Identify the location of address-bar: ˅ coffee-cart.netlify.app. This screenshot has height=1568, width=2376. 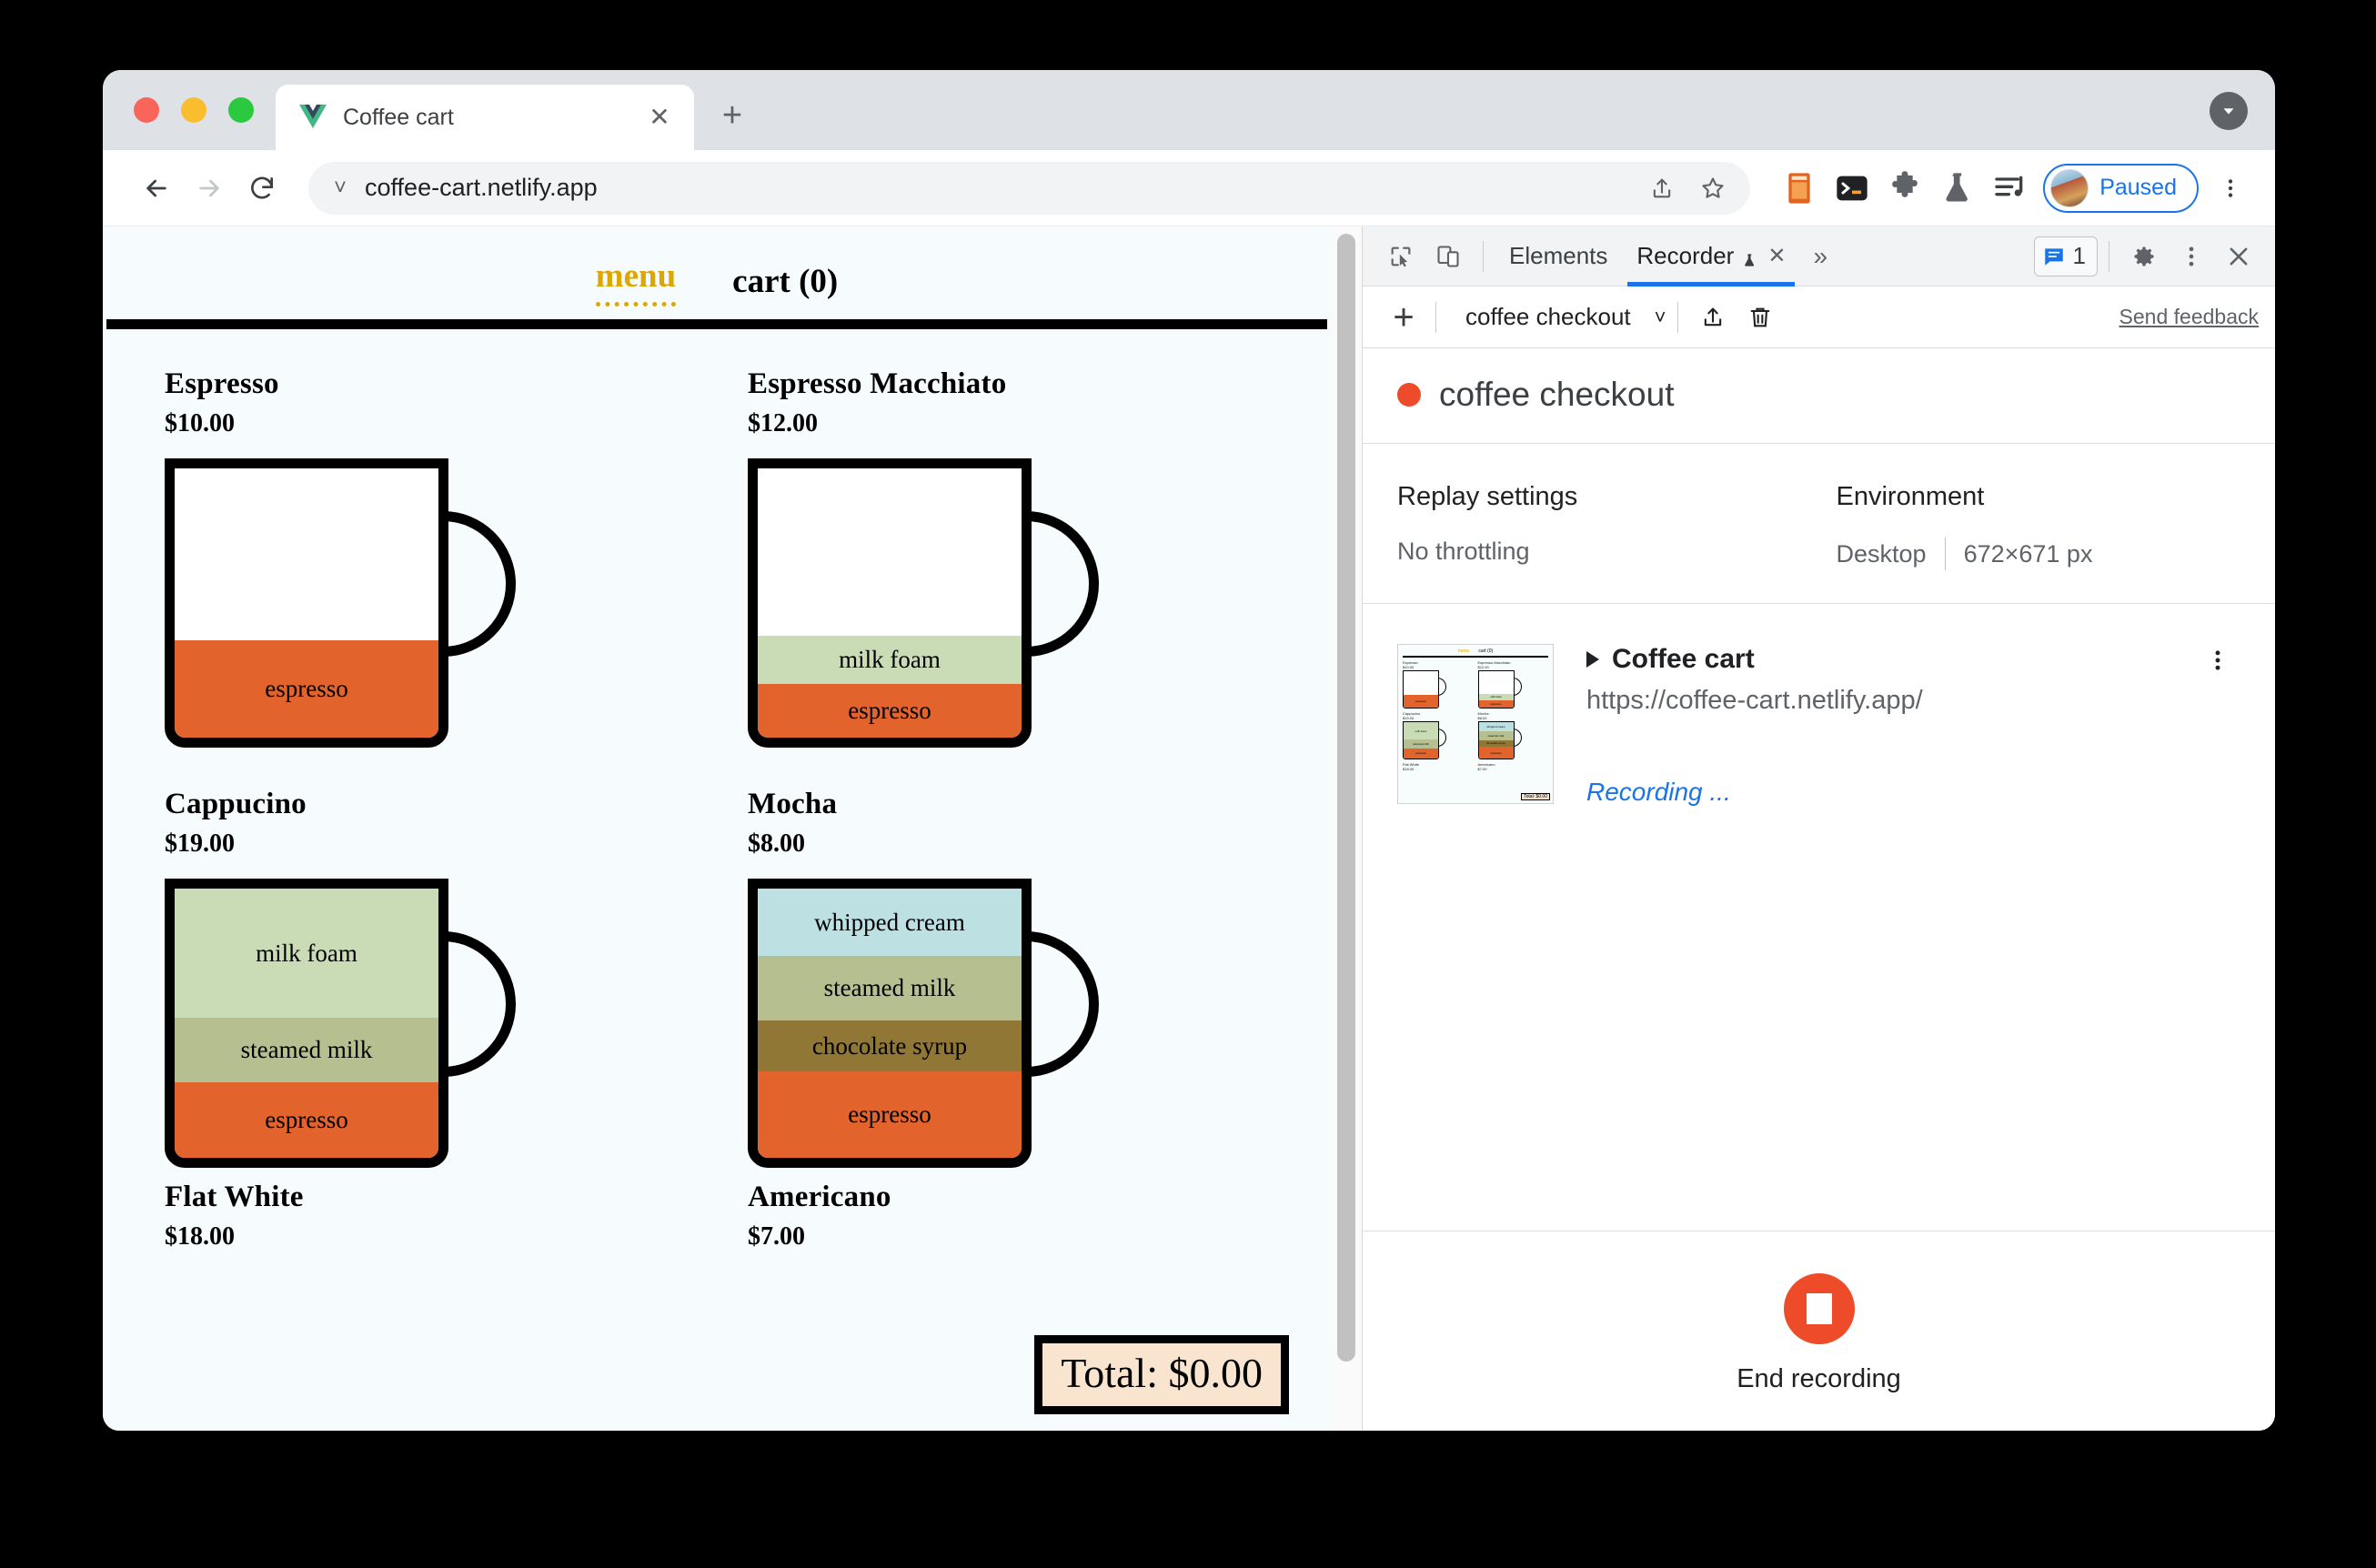
(1029, 188).